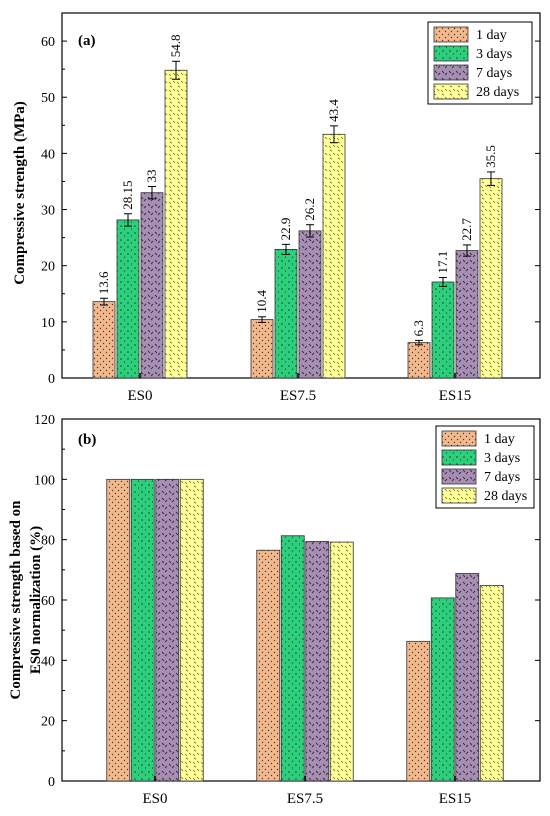  What do you see at coordinates (175, 46) in the screenshot?
I see `data-label: 54.8` at bounding box center [175, 46].